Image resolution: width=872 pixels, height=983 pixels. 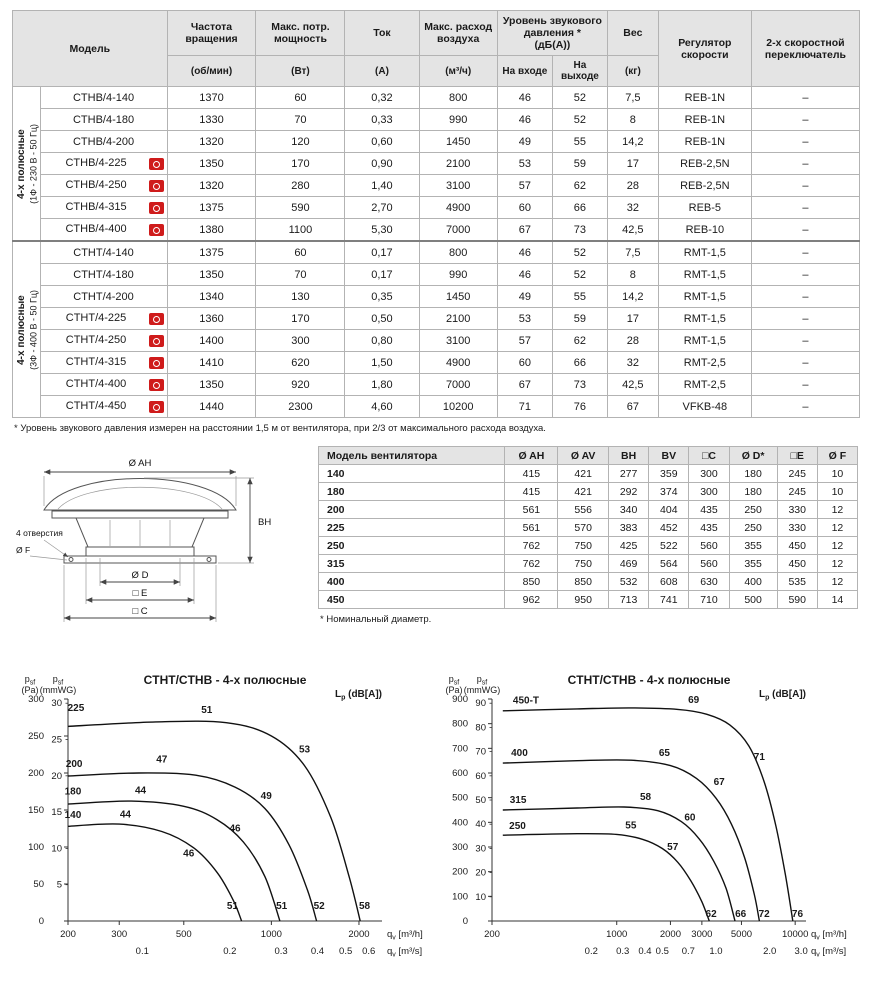 I want to click on model-name: CTHT/4-400, so click(x=96, y=384).